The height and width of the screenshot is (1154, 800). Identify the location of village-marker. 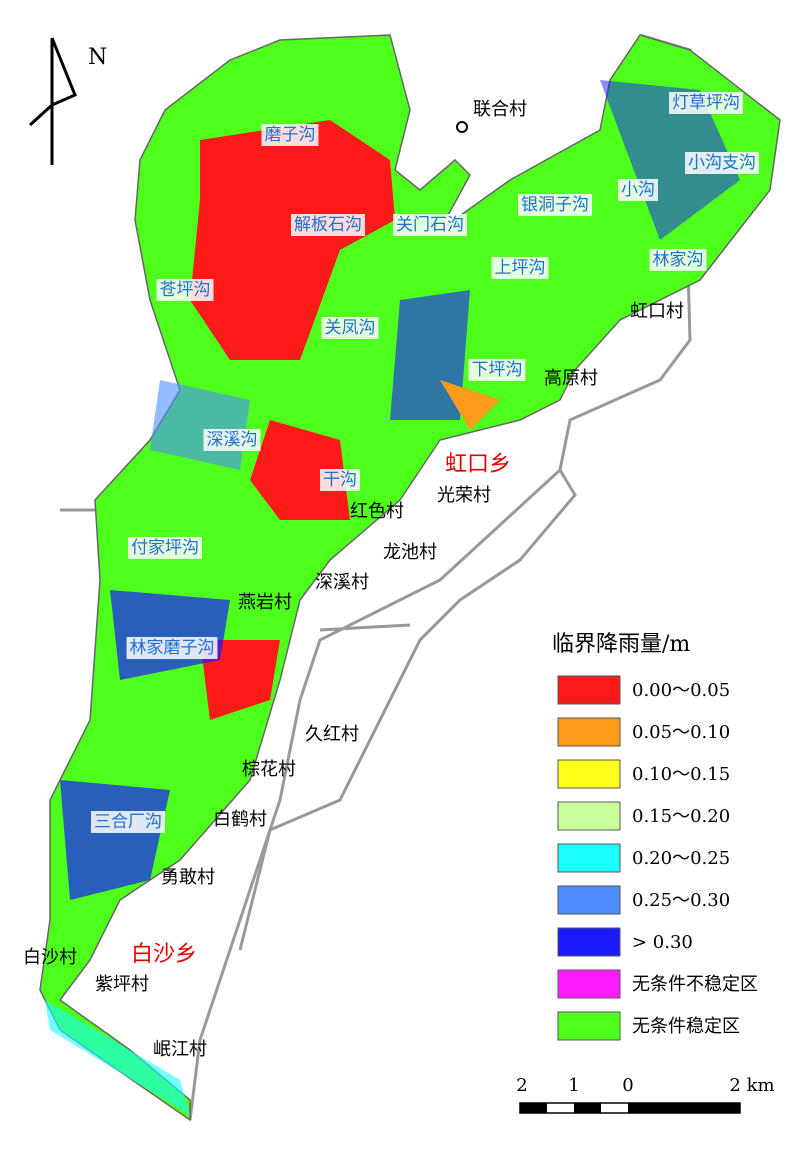
(462, 127).